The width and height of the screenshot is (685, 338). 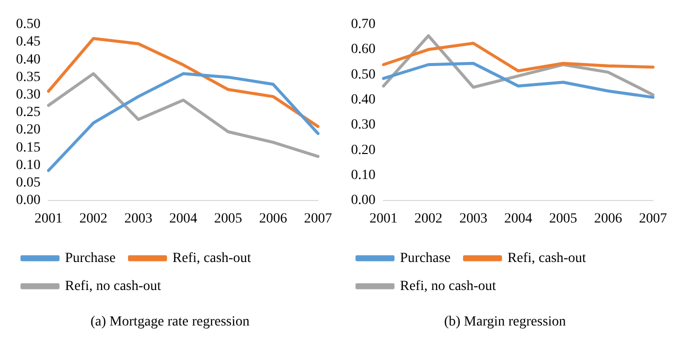 What do you see at coordinates (363, 50) in the screenshot?
I see `y-tick-label: 0.60` at bounding box center [363, 50].